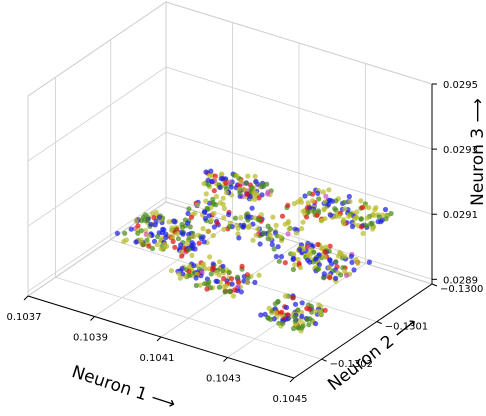  I want to click on x-tick-label-1: 0.1039, so click(90, 338).